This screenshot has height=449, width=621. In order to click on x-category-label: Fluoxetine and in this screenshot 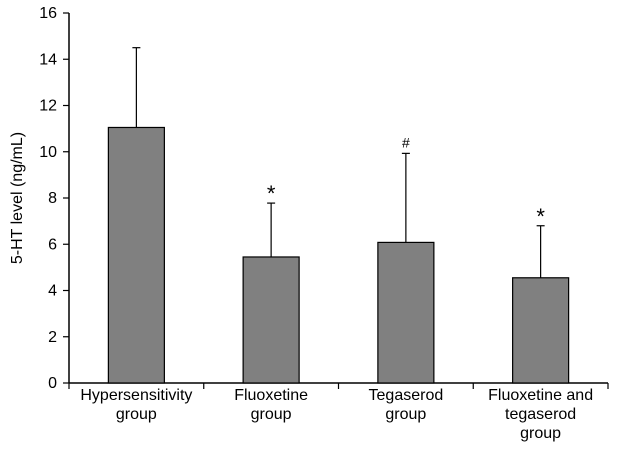, I will do `click(540, 395)`.